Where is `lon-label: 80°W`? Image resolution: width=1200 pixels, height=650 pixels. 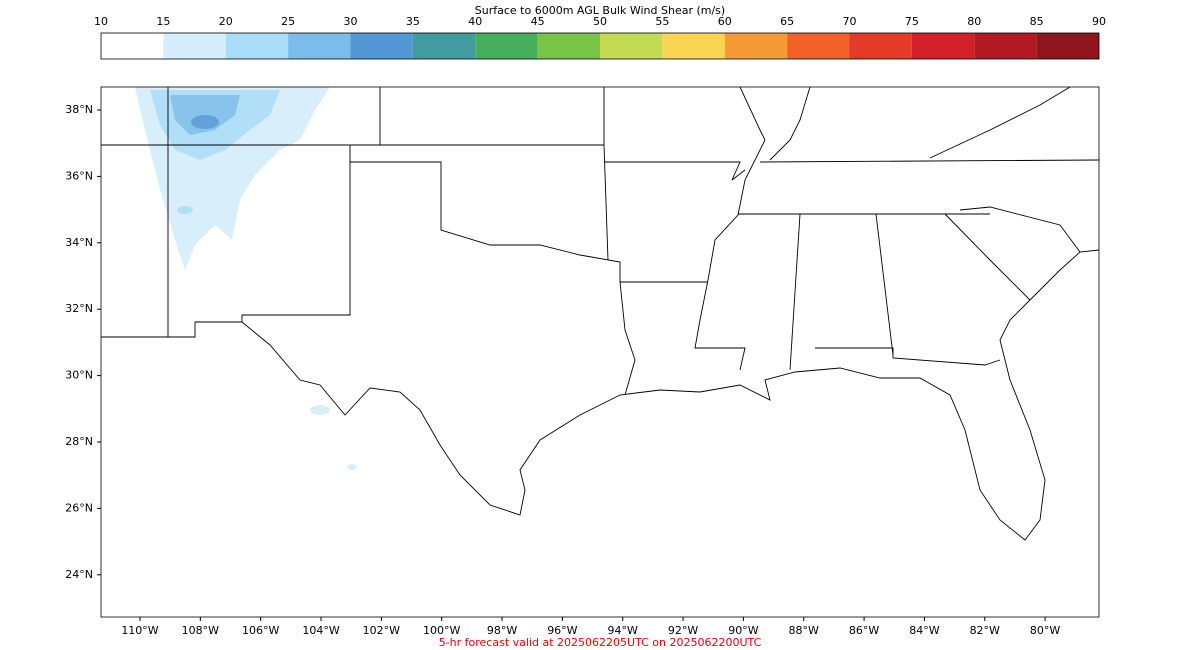
lon-label: 80°W is located at coordinates (1045, 630).